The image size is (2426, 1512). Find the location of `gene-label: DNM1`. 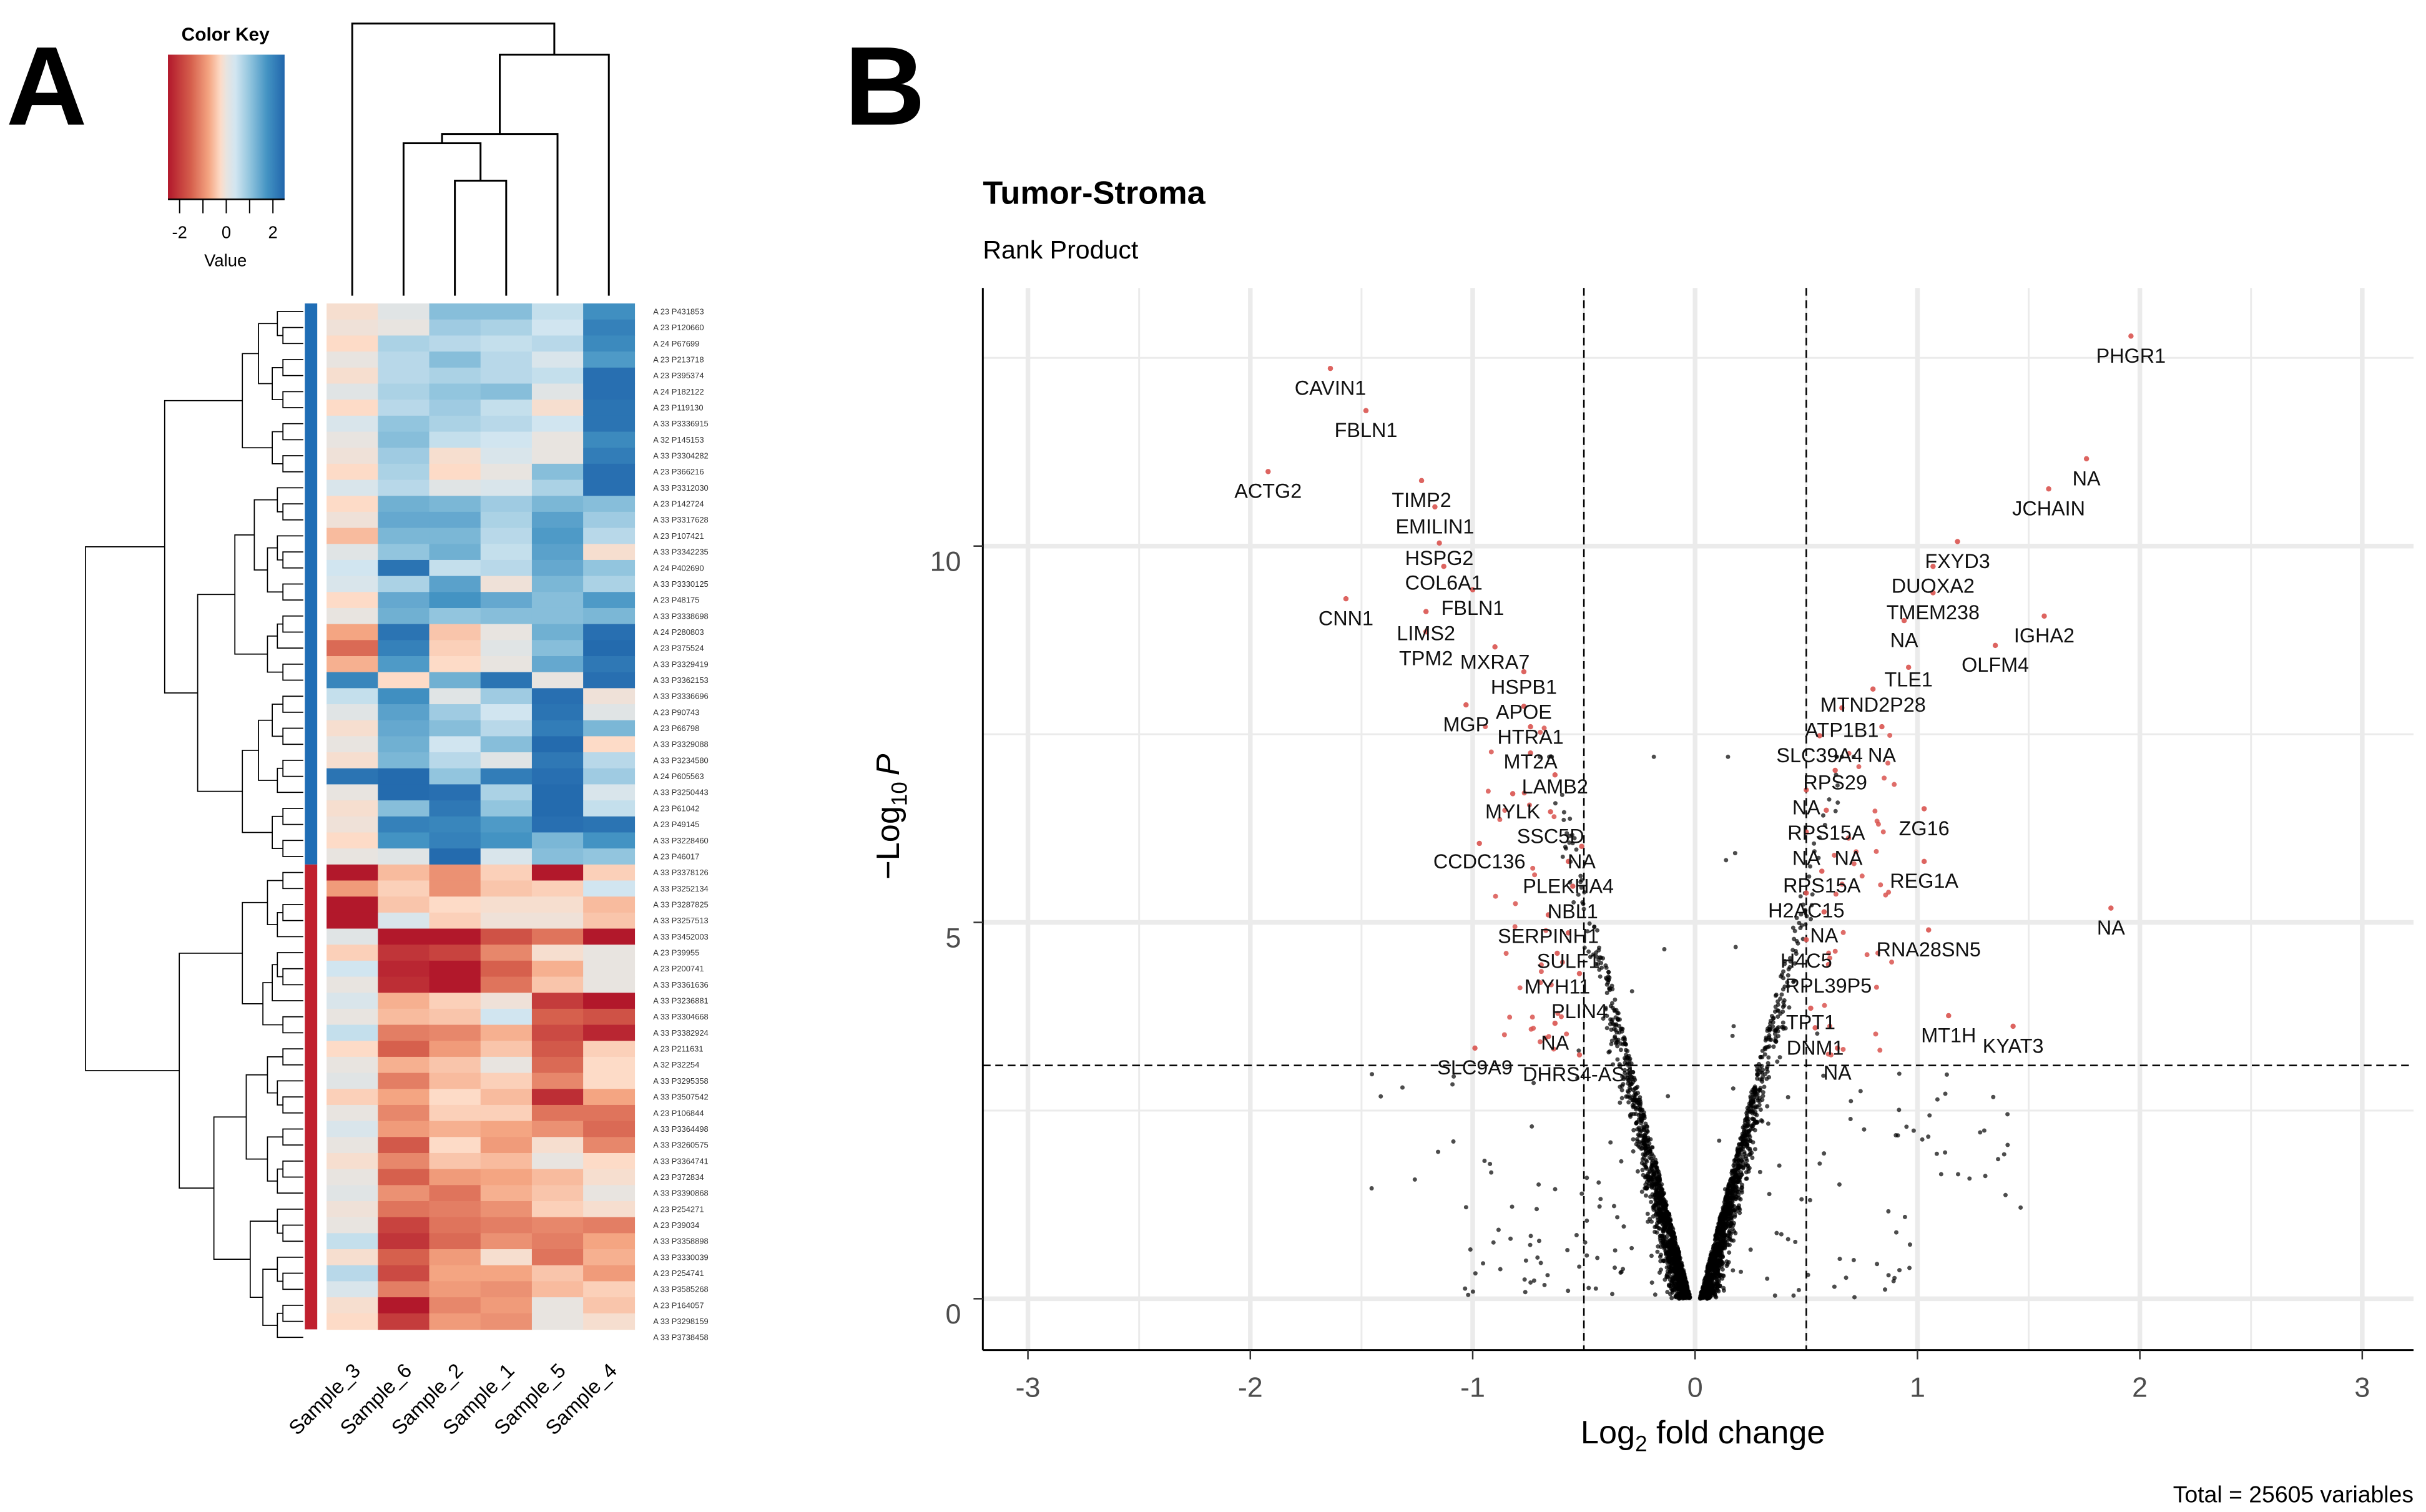

gene-label: DNM1 is located at coordinates (1815, 1047).